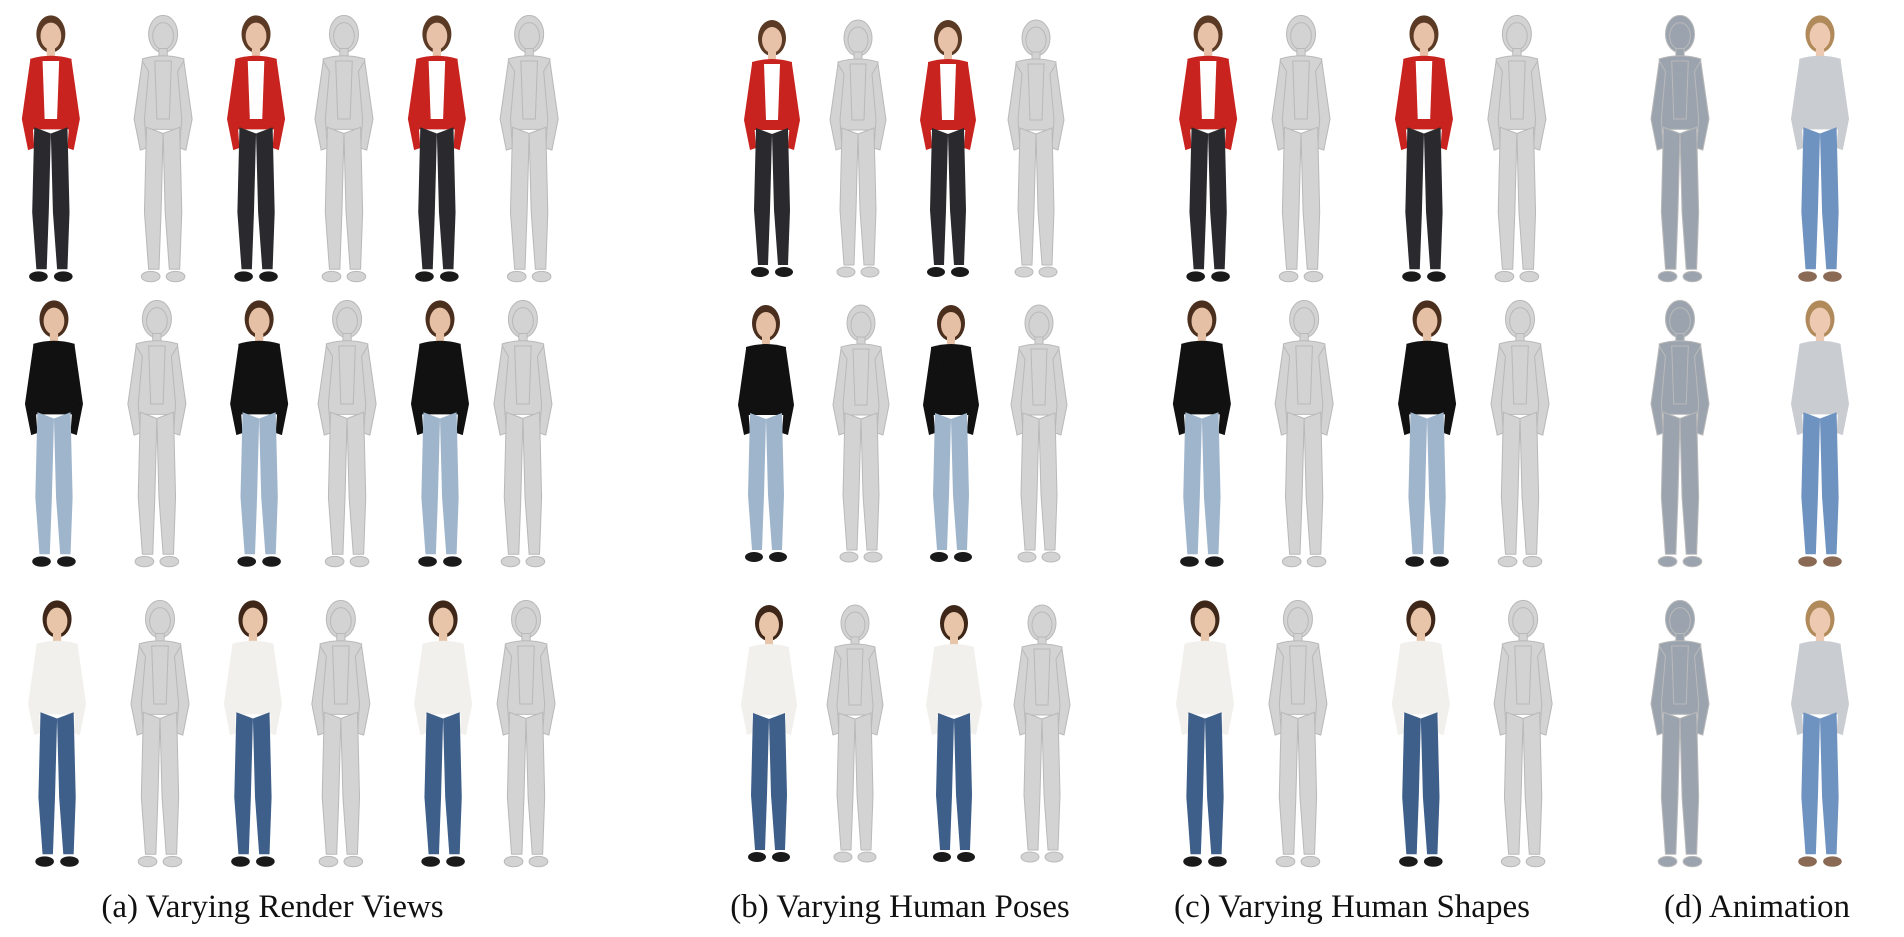 The width and height of the screenshot is (1904, 937). Describe the element at coordinates (1352, 907) in the screenshot. I see `caption-c: (c) Varying Human Shapes` at that location.